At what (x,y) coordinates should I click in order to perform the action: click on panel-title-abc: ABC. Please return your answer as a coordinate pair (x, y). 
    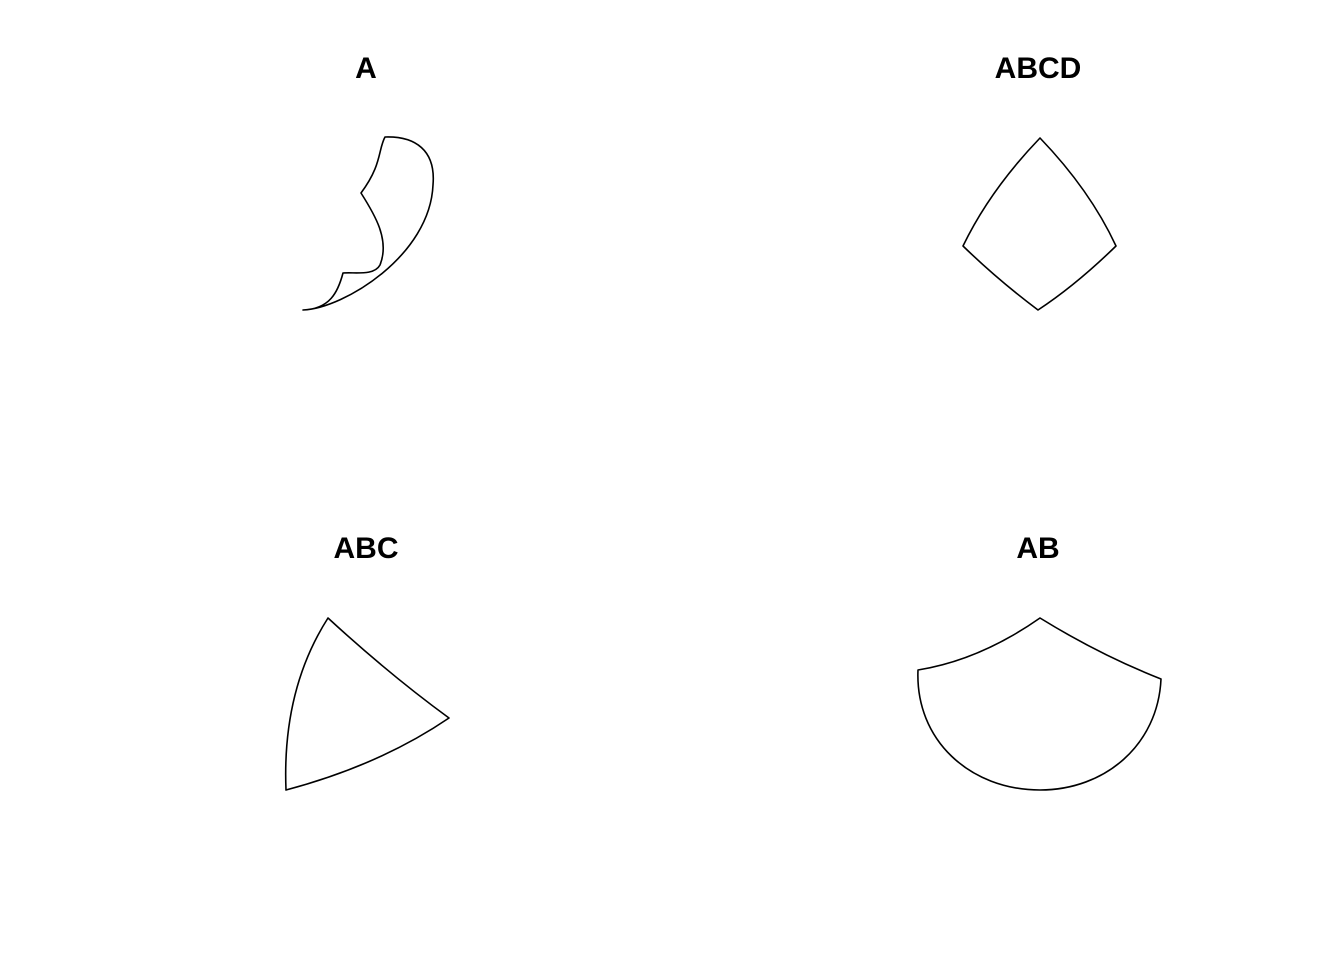
    Looking at the image, I should click on (366, 548).